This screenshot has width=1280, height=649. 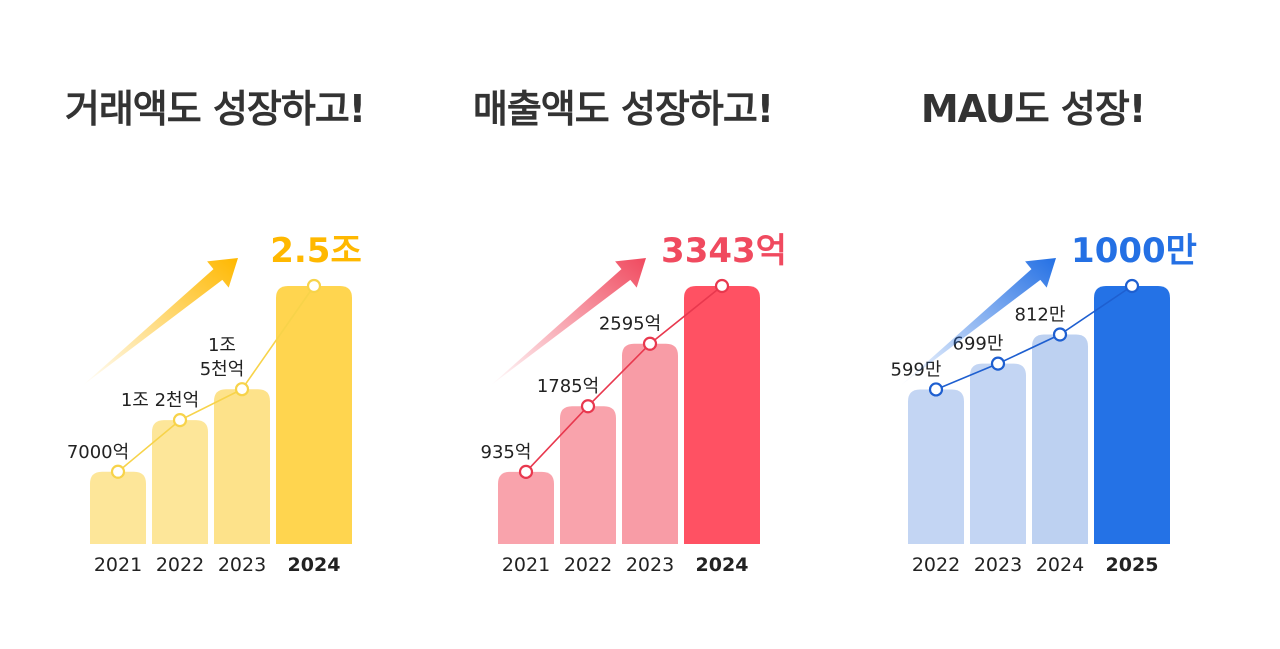 I want to click on panel-title: 거래액도 성장하고!, so click(x=215, y=109).